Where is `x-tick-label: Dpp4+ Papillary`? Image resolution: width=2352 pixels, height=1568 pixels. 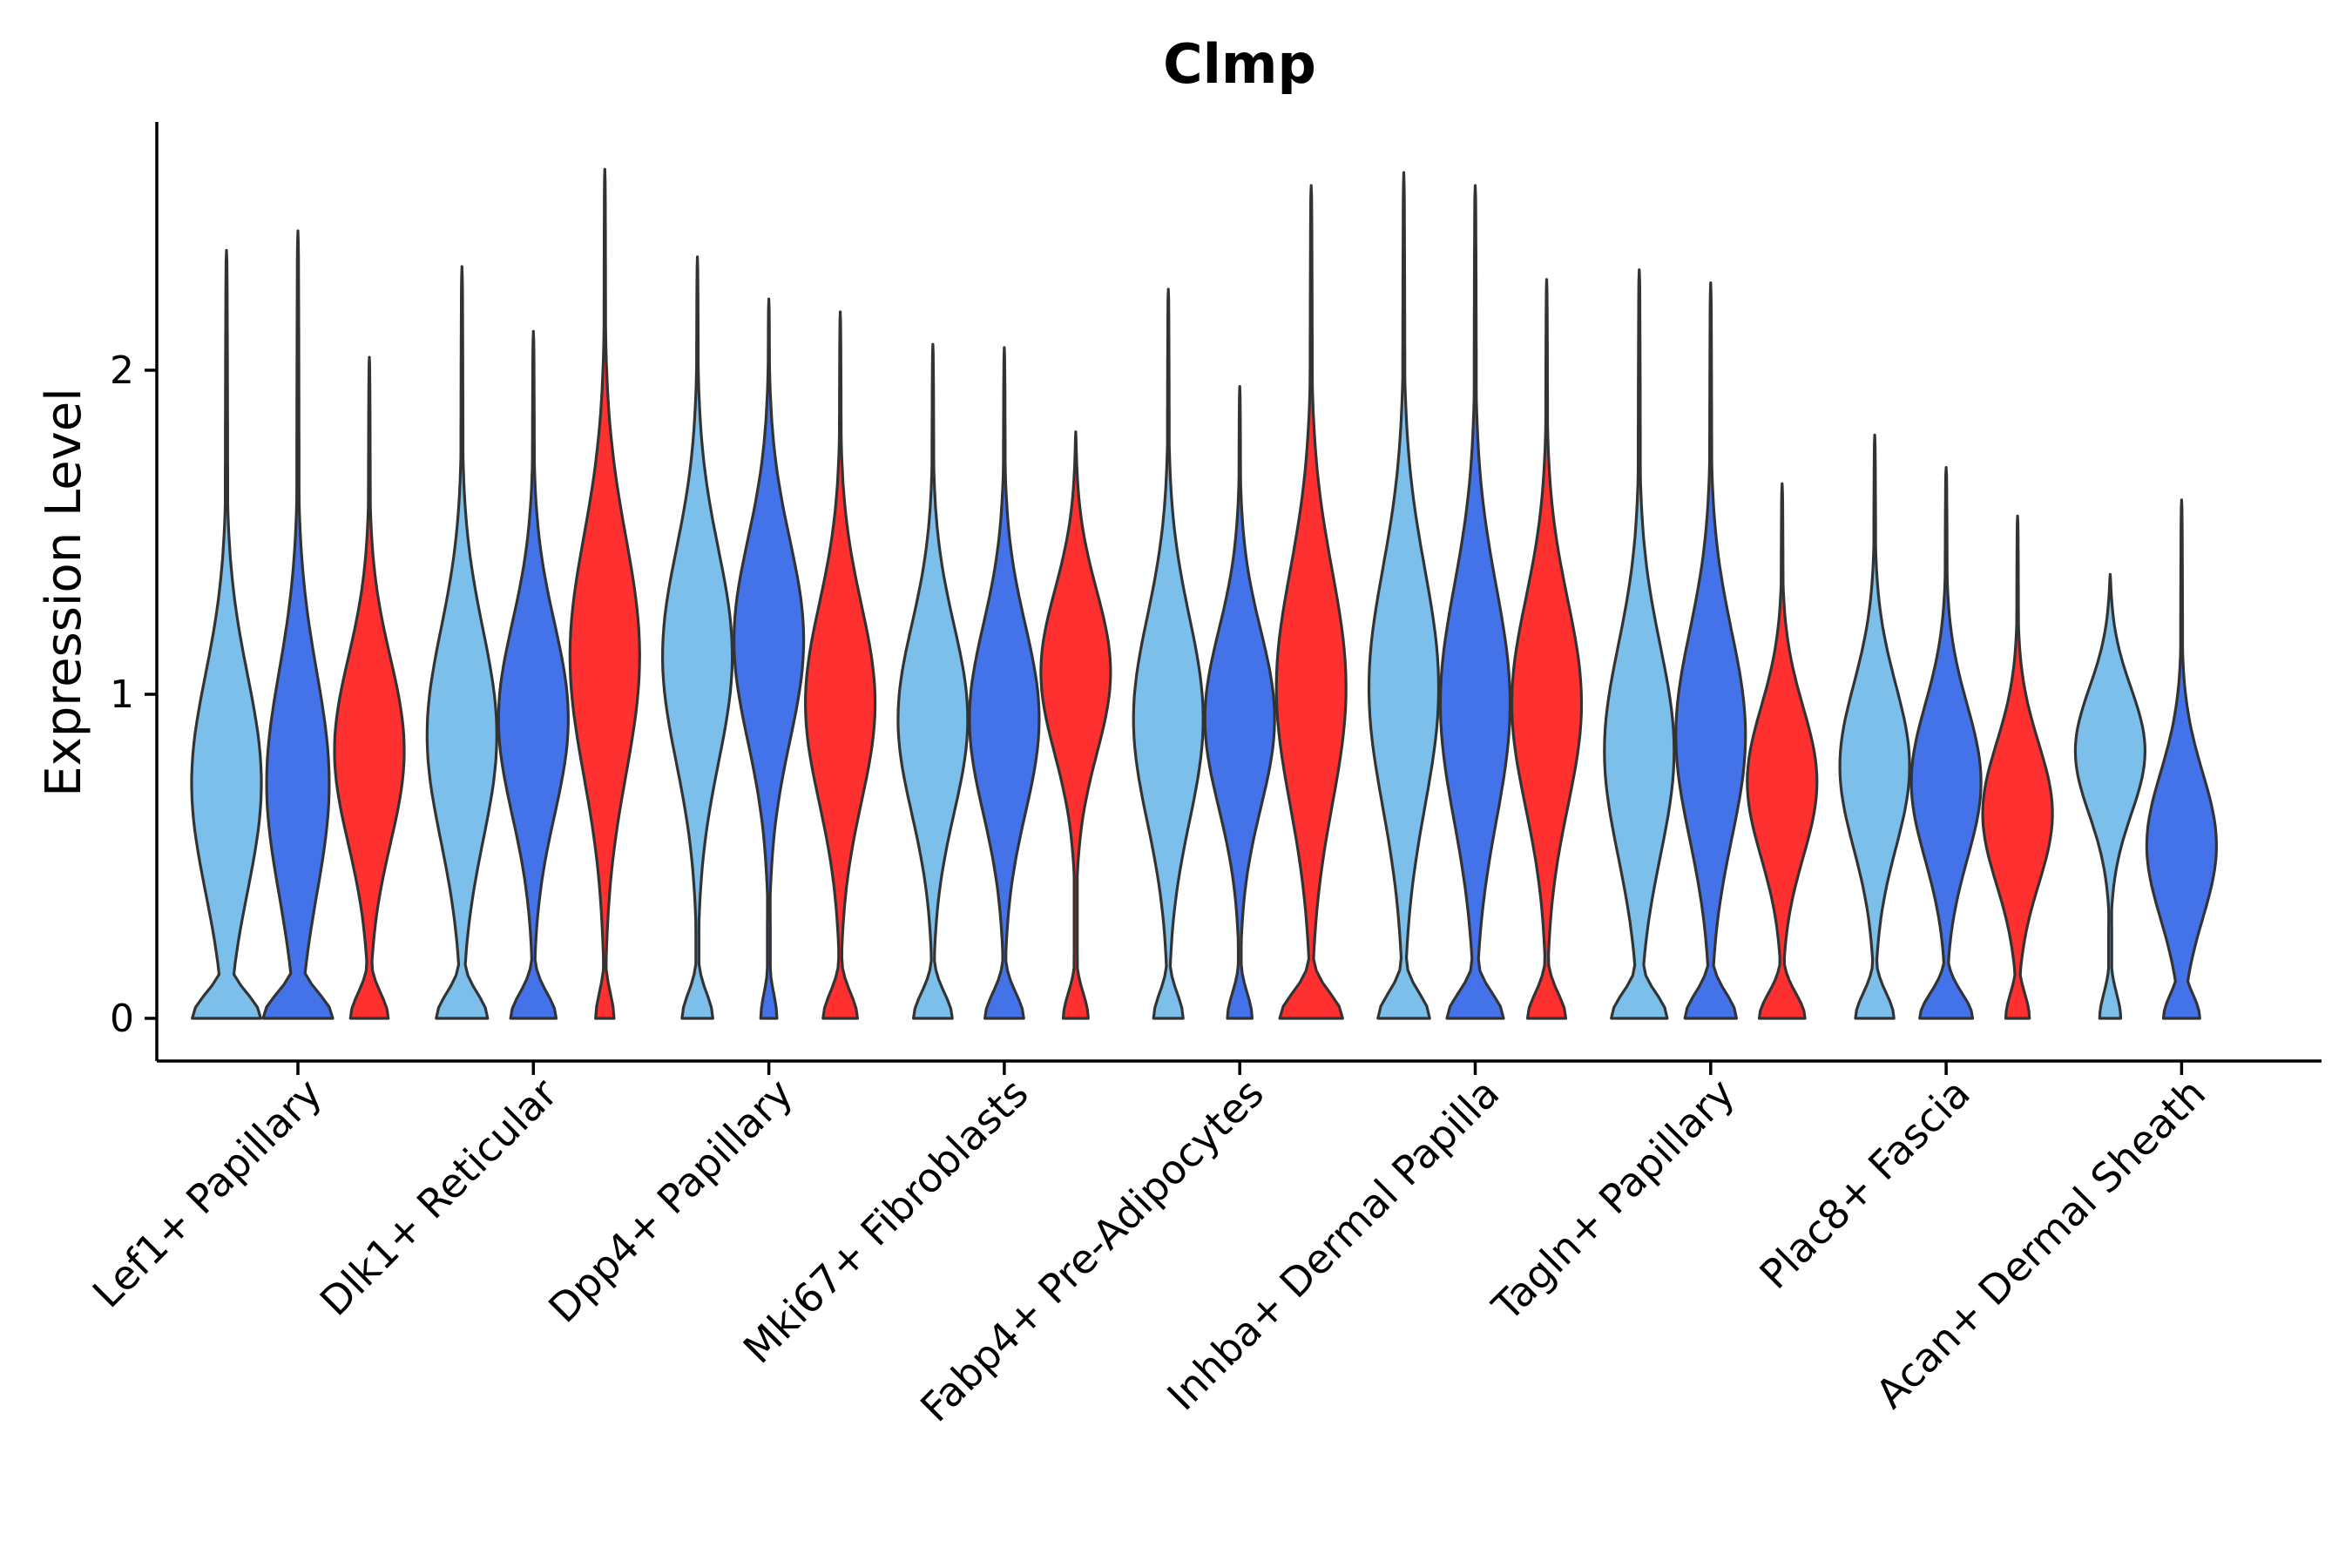 x-tick-label: Dpp4+ Papillary is located at coordinates (670, 1201).